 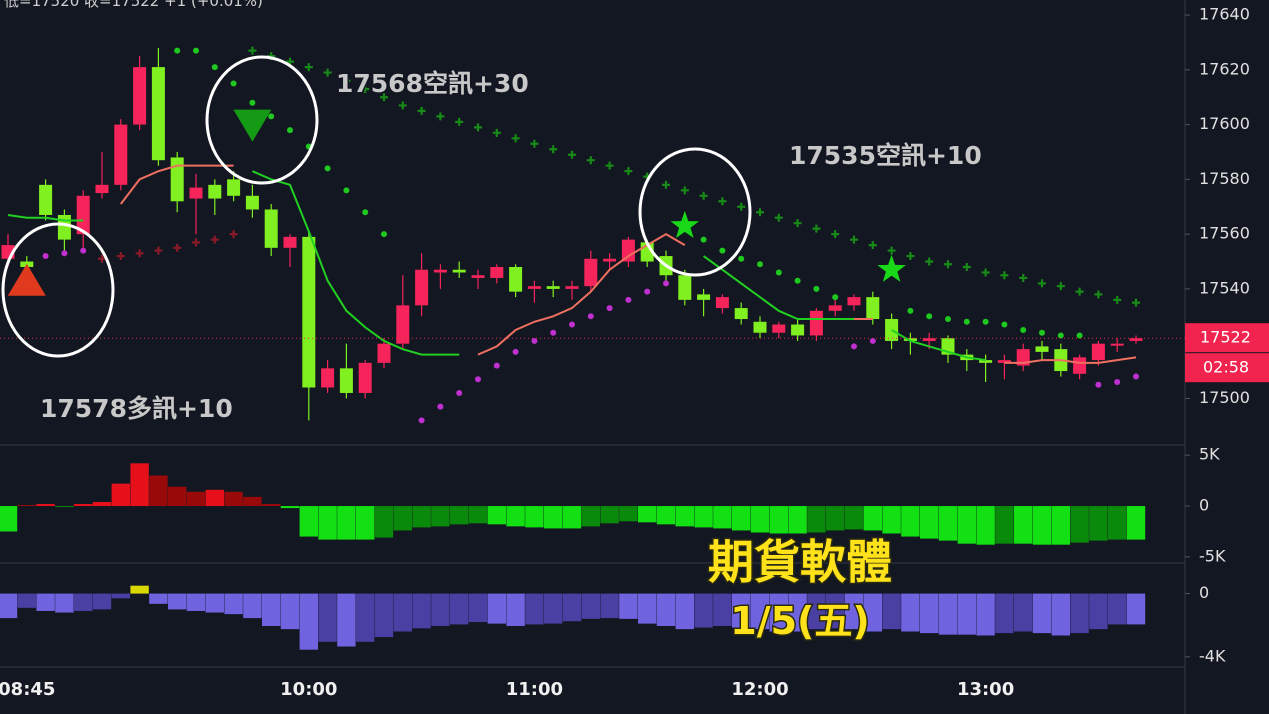 What do you see at coordinates (1224, 397) in the screenshot?
I see `y-tick-label: 17500` at bounding box center [1224, 397].